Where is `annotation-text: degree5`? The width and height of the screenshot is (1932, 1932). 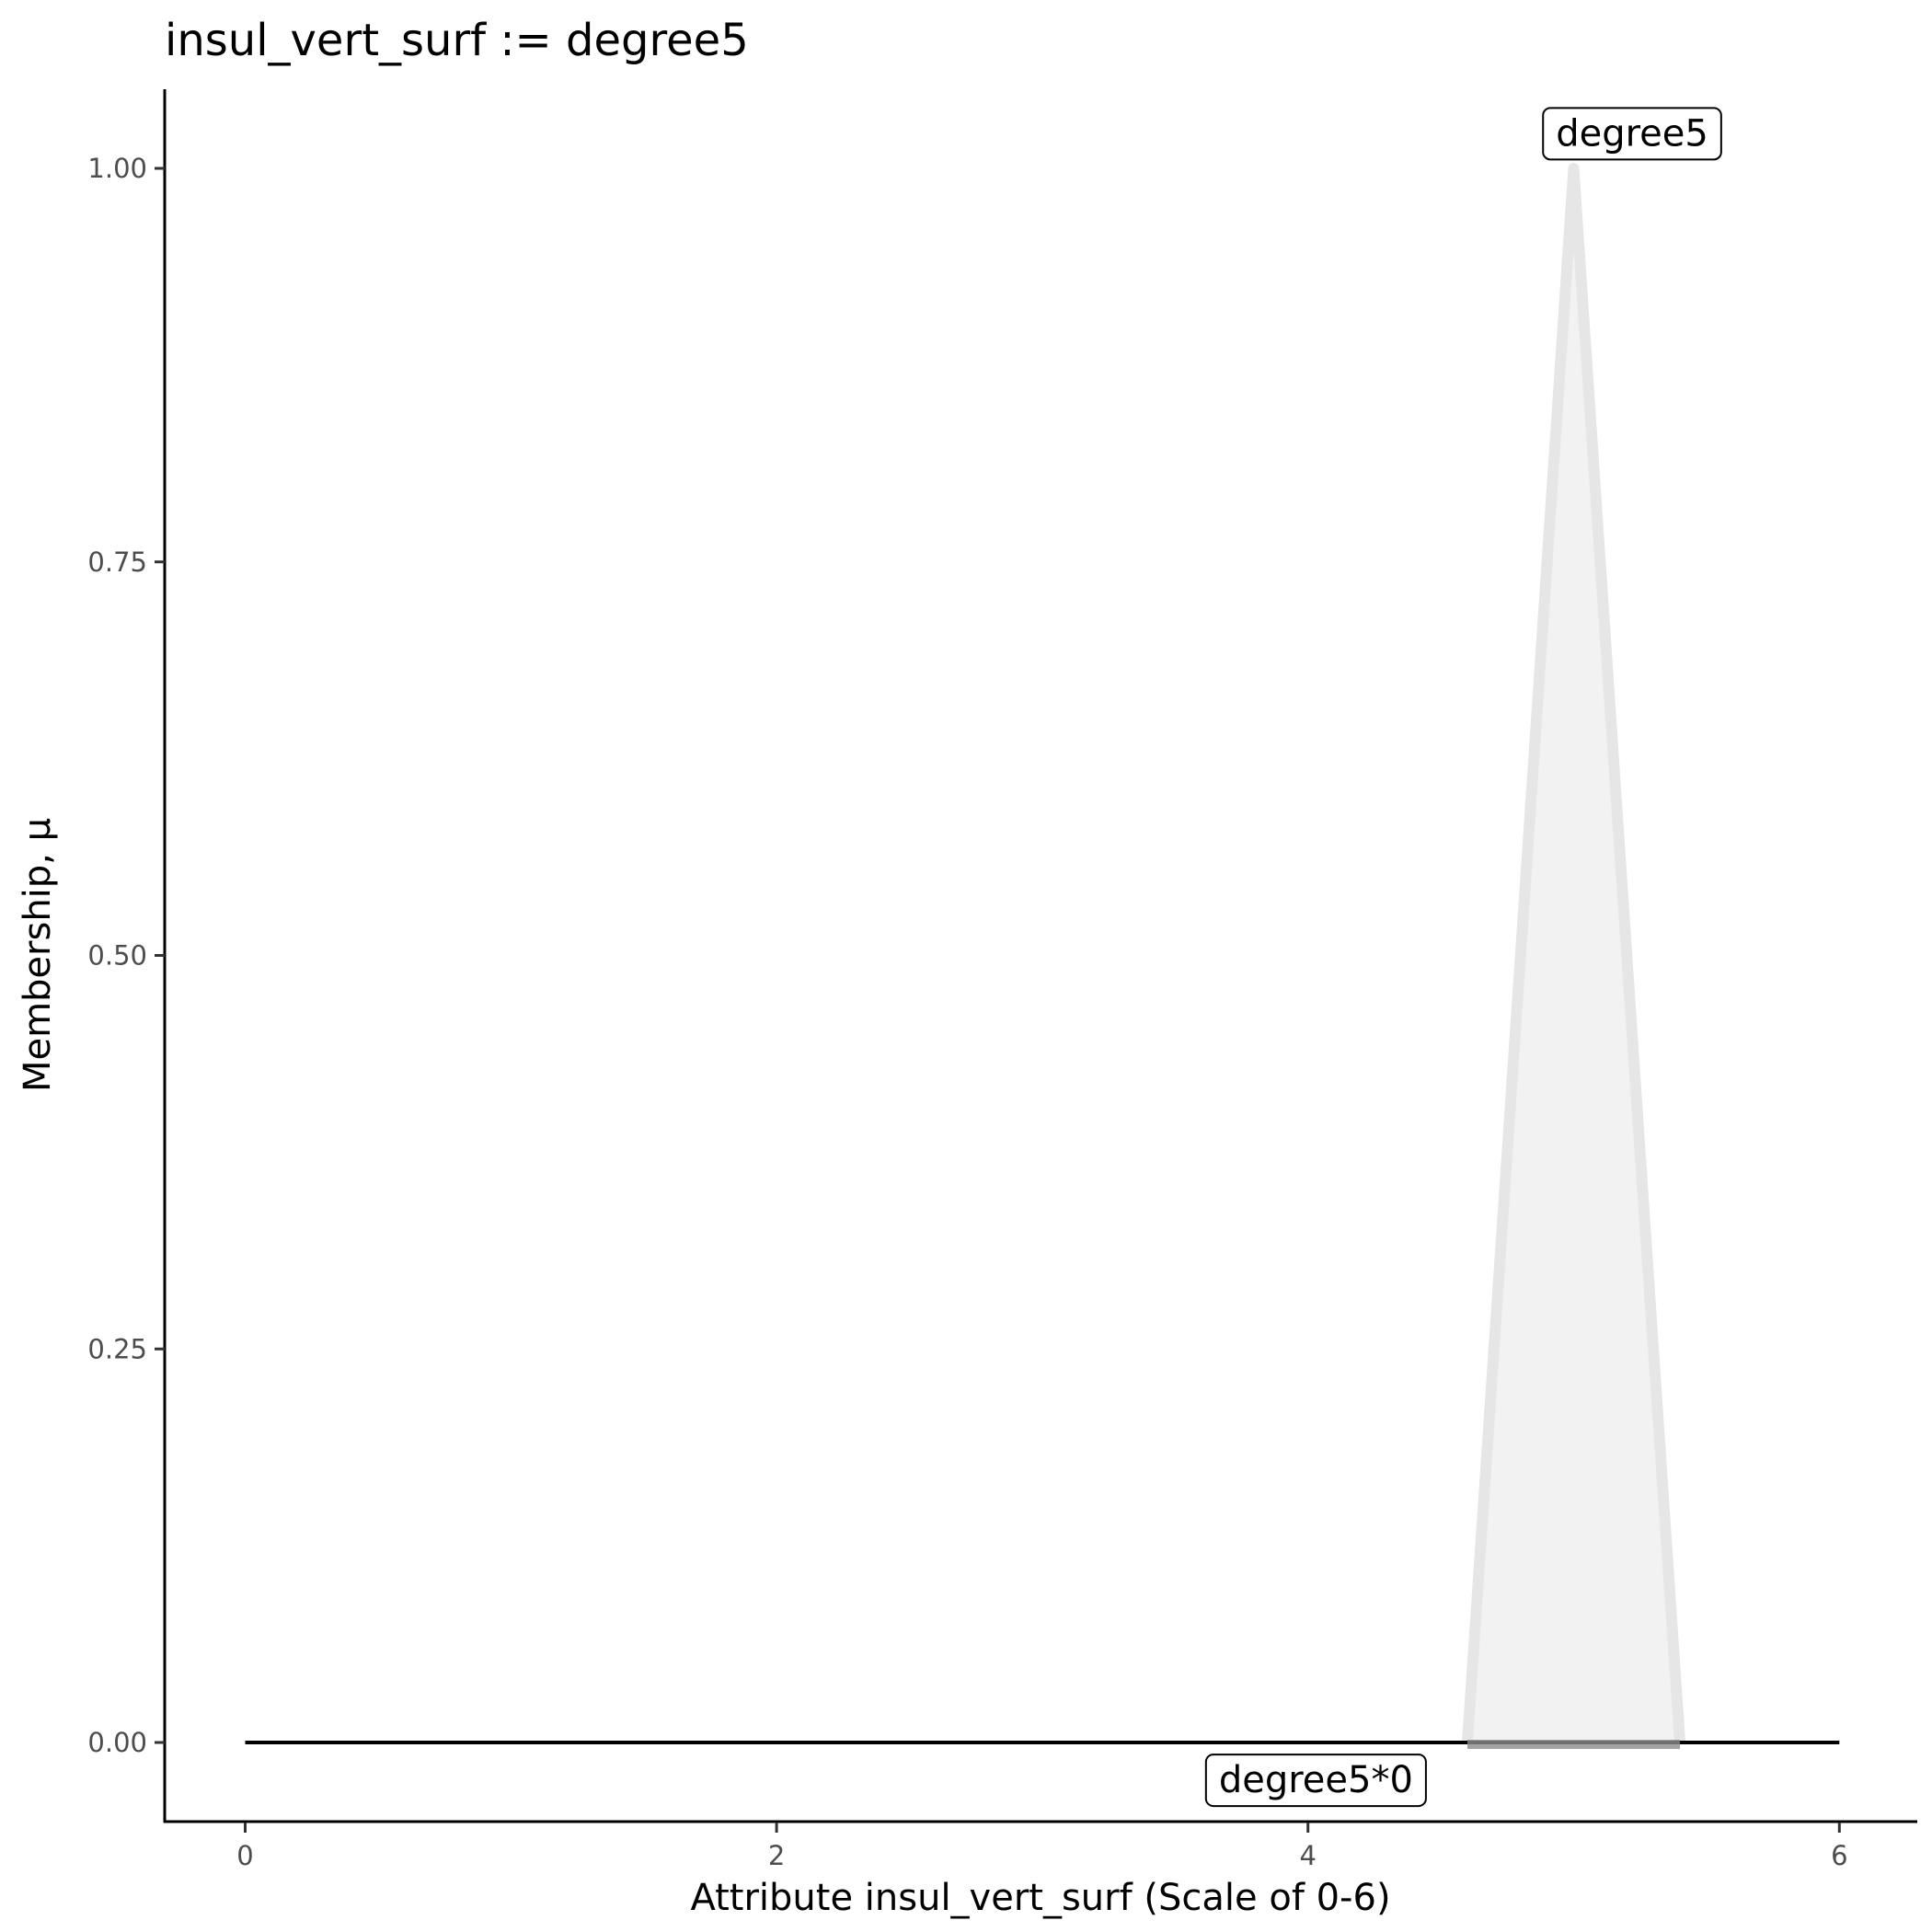 annotation-text: degree5 is located at coordinates (1632, 133).